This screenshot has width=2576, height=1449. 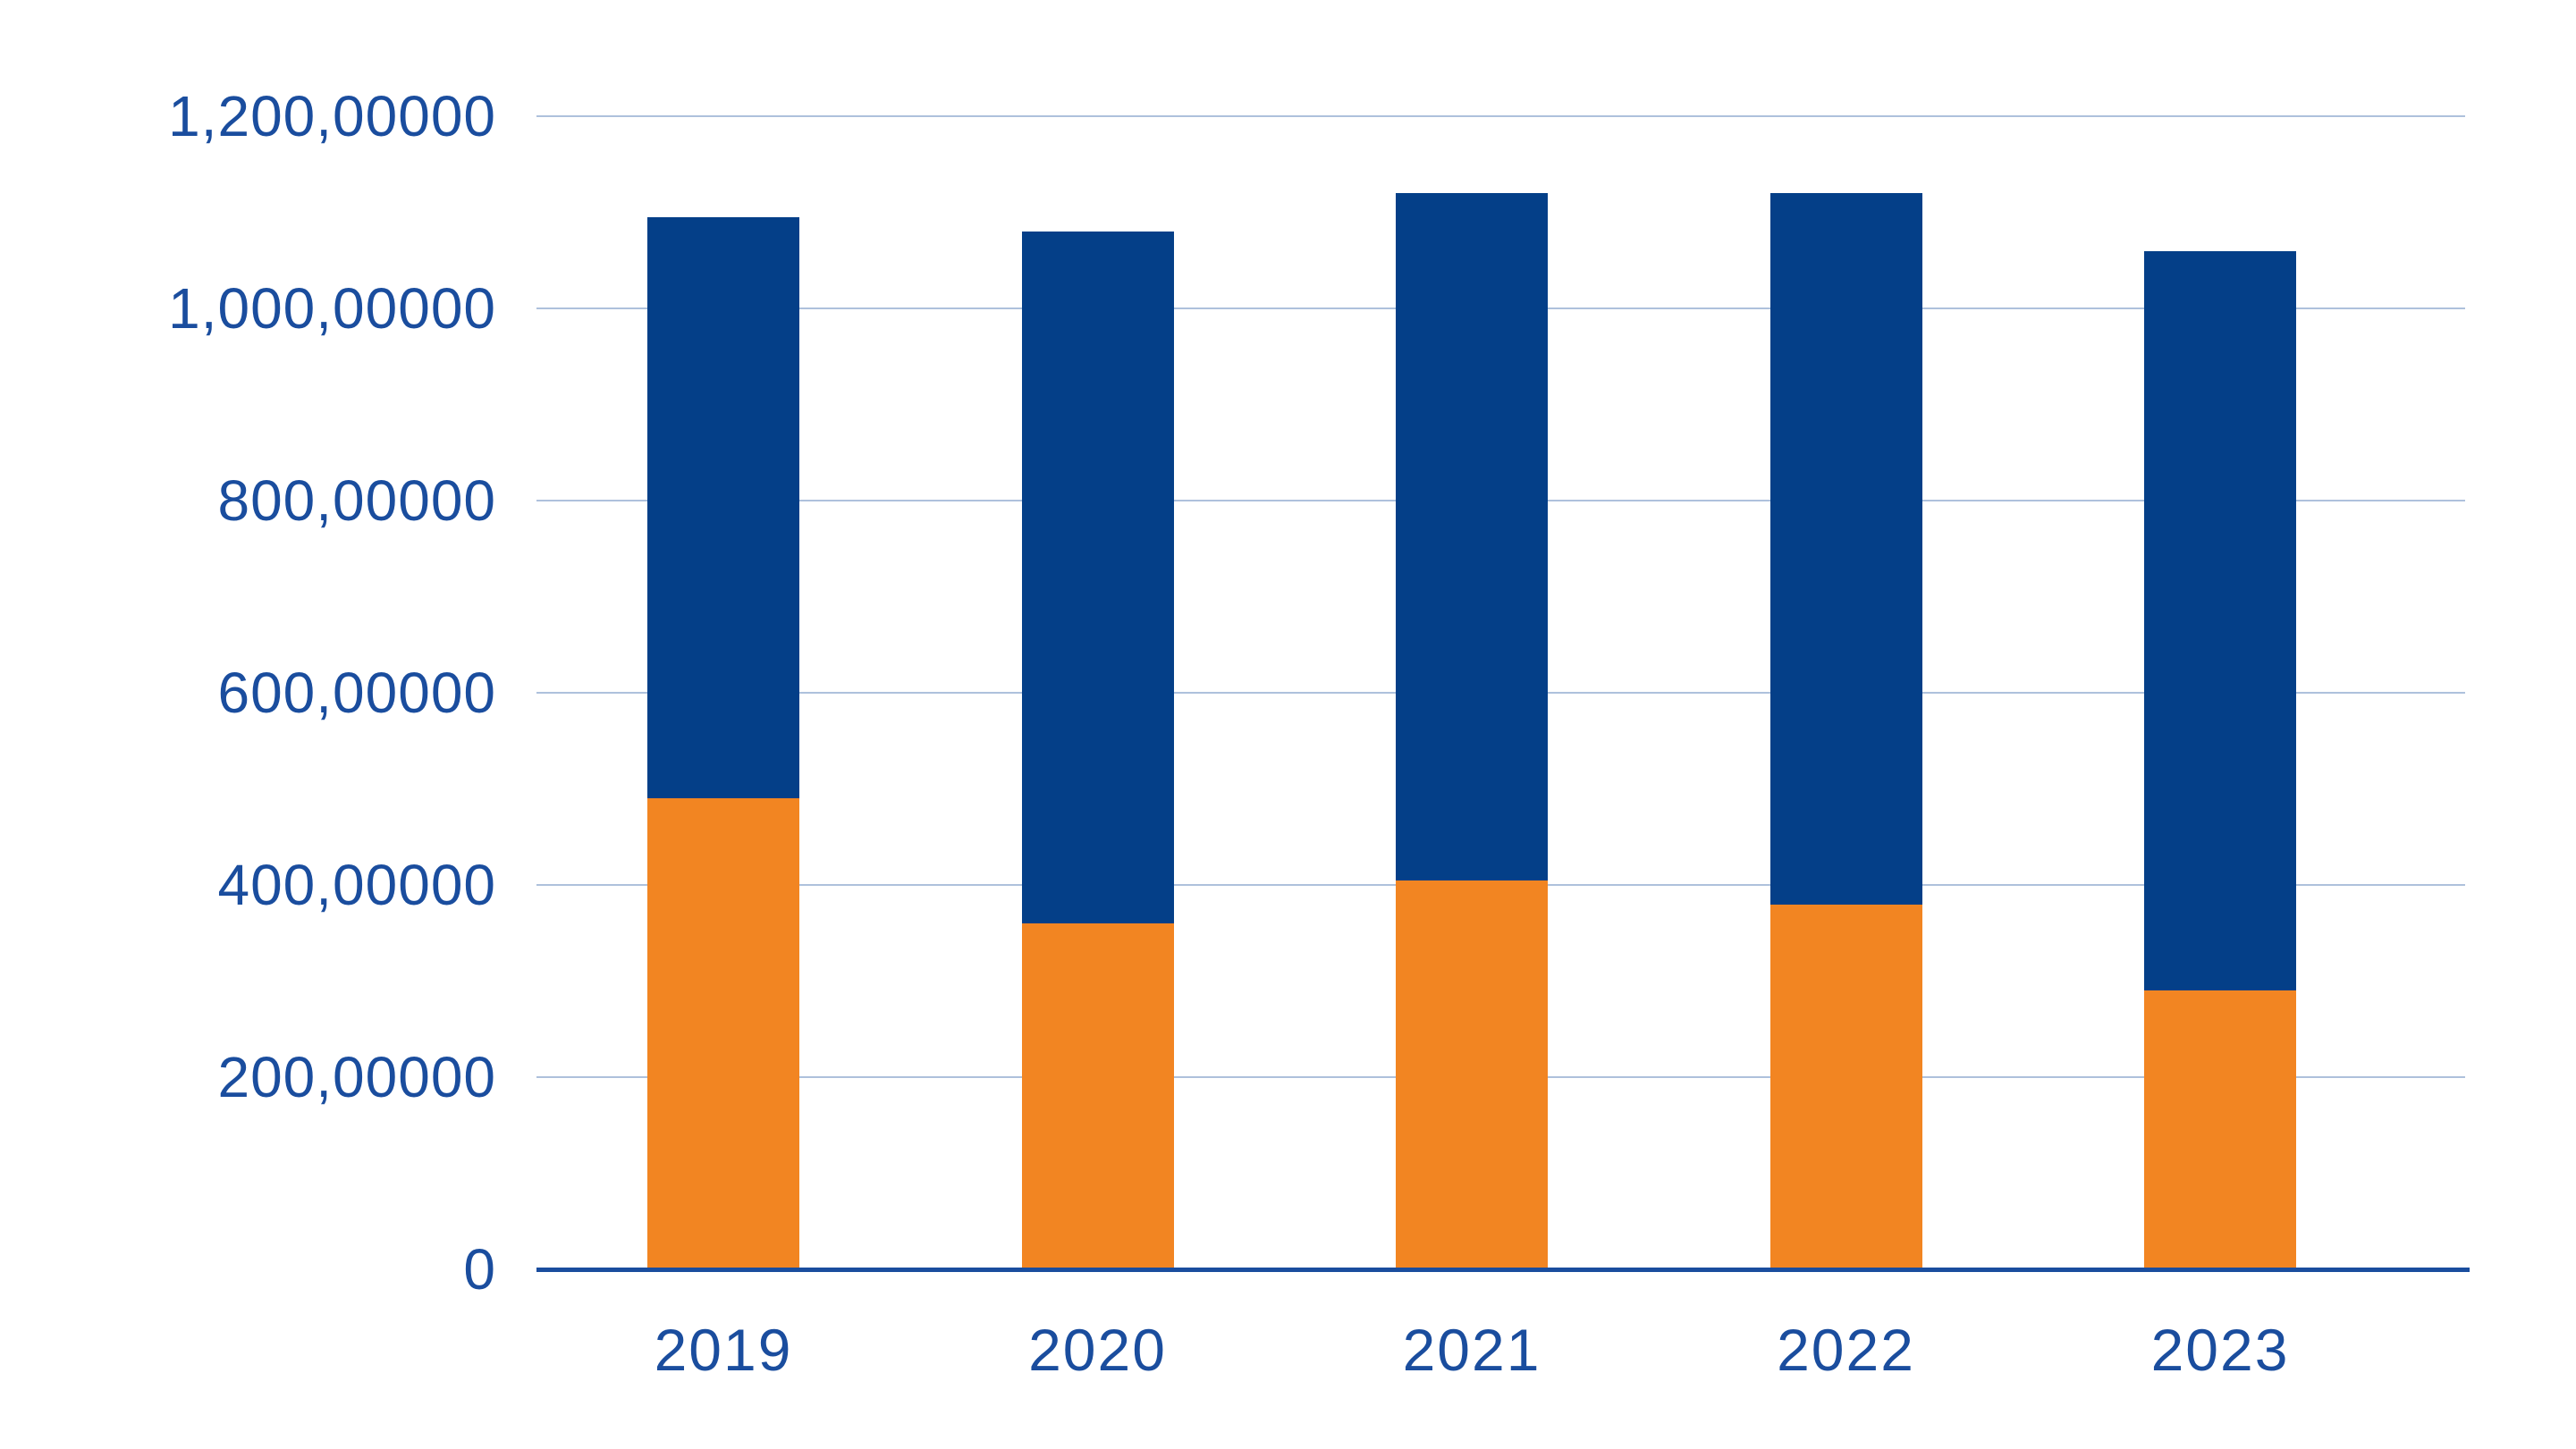 I want to click on y-axis-tick-label: 600,00000, so click(x=356, y=693).